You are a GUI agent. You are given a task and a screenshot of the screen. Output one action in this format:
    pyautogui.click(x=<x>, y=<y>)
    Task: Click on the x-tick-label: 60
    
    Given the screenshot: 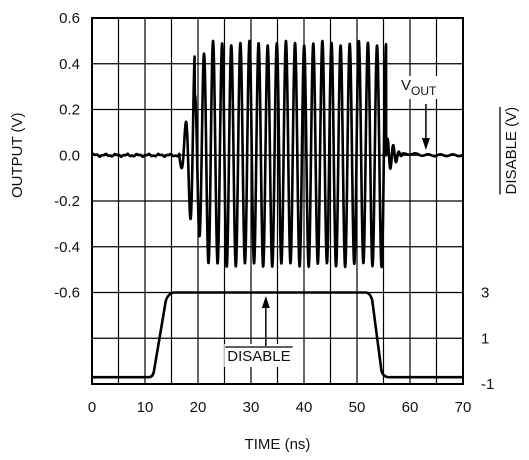 What is the action you would take?
    pyautogui.click(x=410, y=407)
    